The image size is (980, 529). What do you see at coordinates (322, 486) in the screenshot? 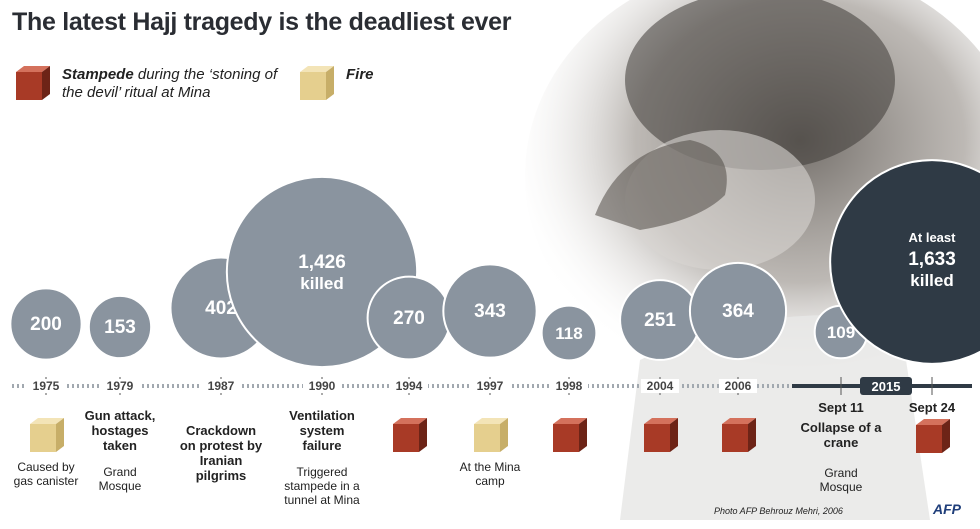
I see `event-description: Triggered stampede in a tunnel at Mina` at bounding box center [322, 486].